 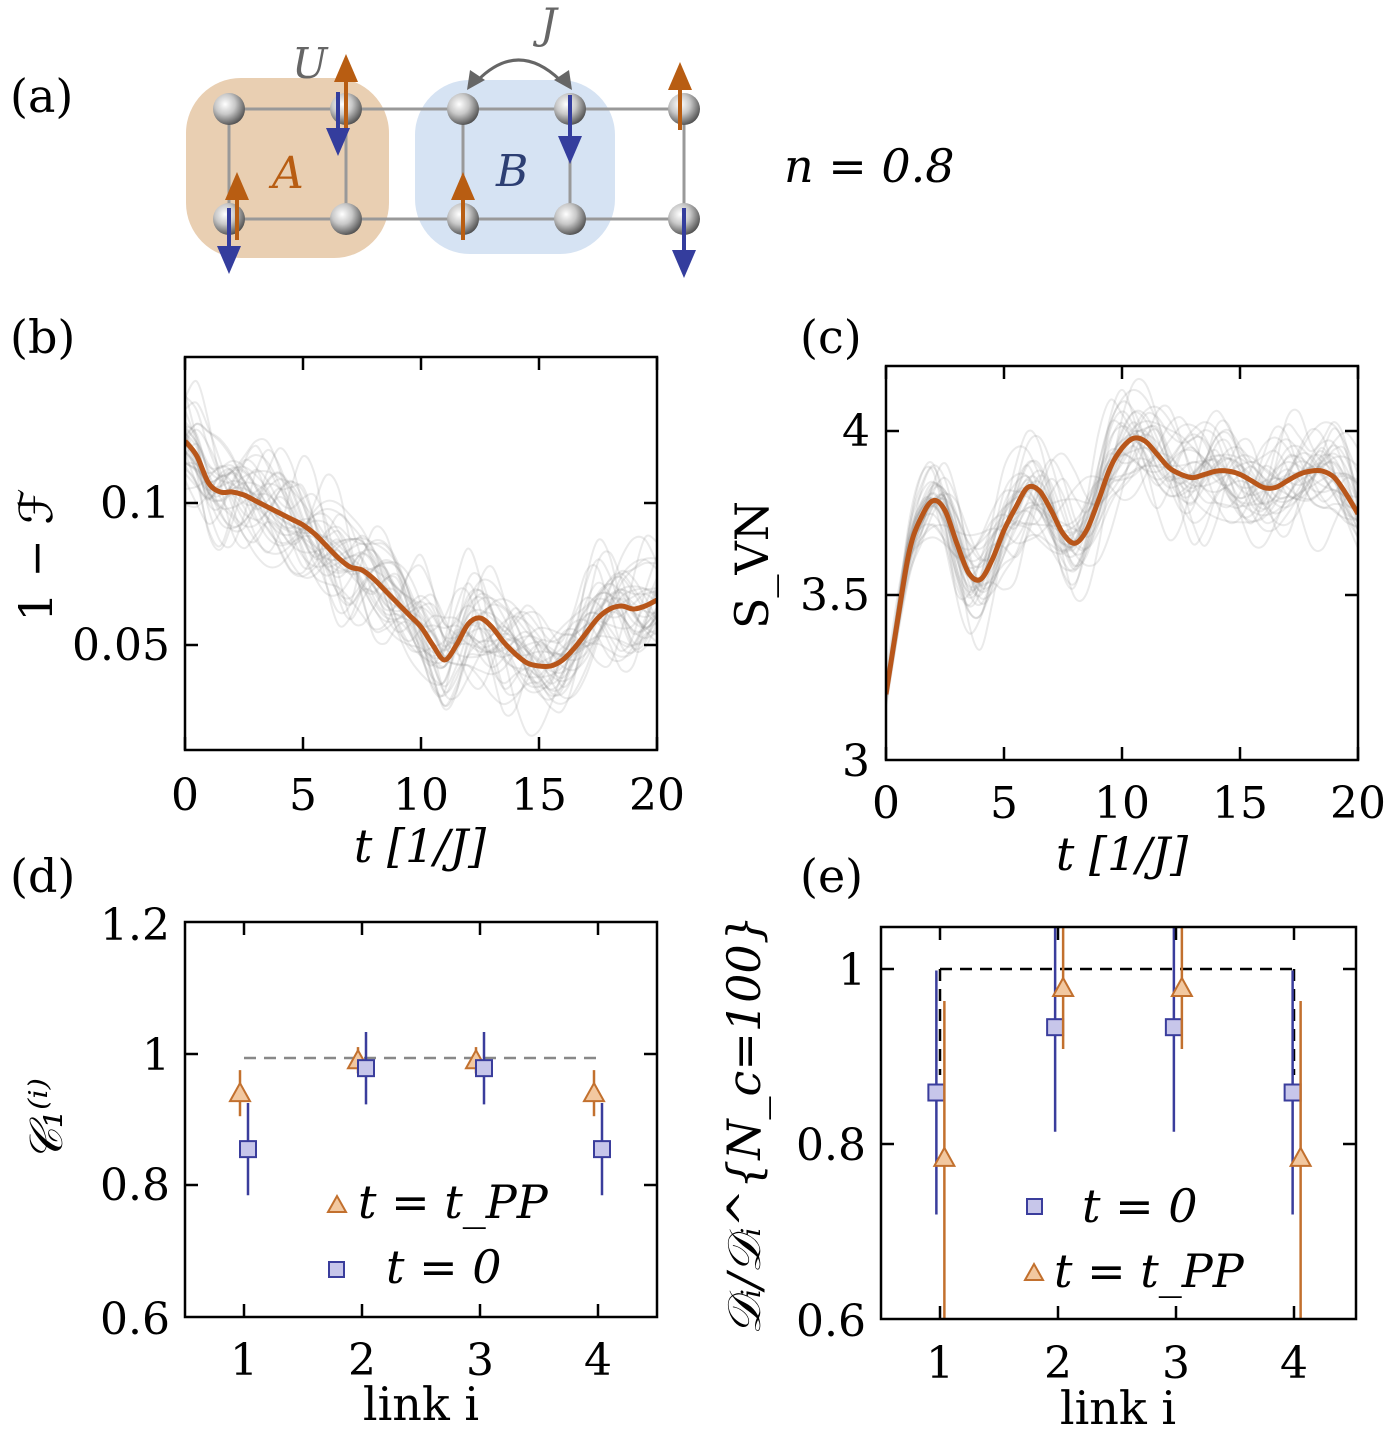 I want to click on panel-label-c: (c), so click(x=831, y=337).